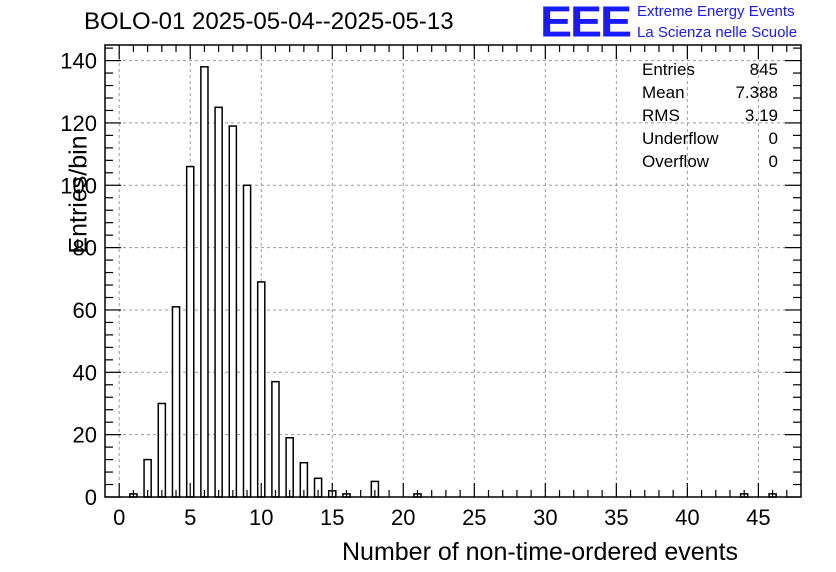 This screenshot has height=572, width=836. Describe the element at coordinates (78, 185) in the screenshot. I see `y-tick-label-100: 100` at that location.